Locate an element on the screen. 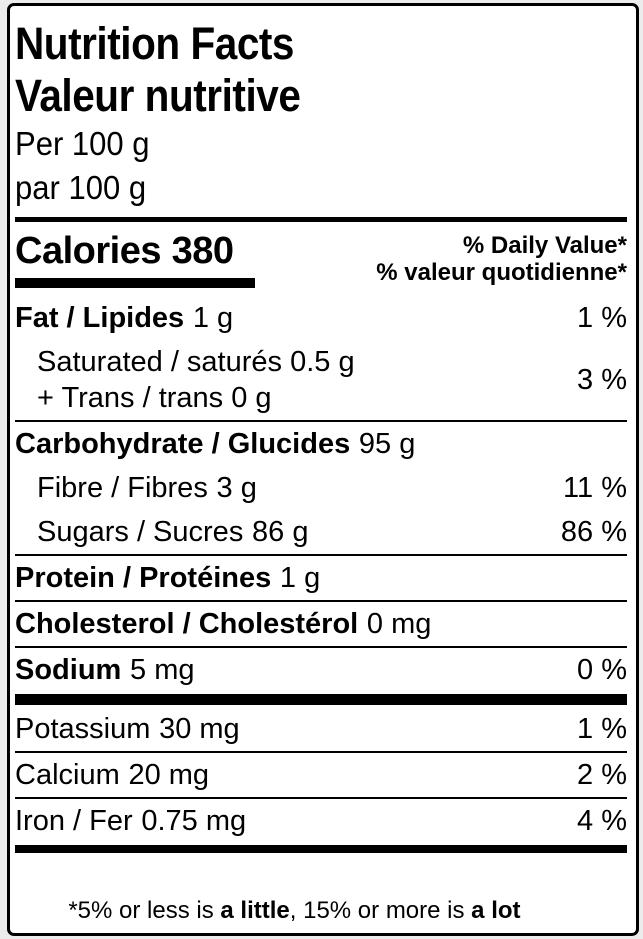 The image size is (643, 939). calories-block: Calories 380 is located at coordinates (135, 259).